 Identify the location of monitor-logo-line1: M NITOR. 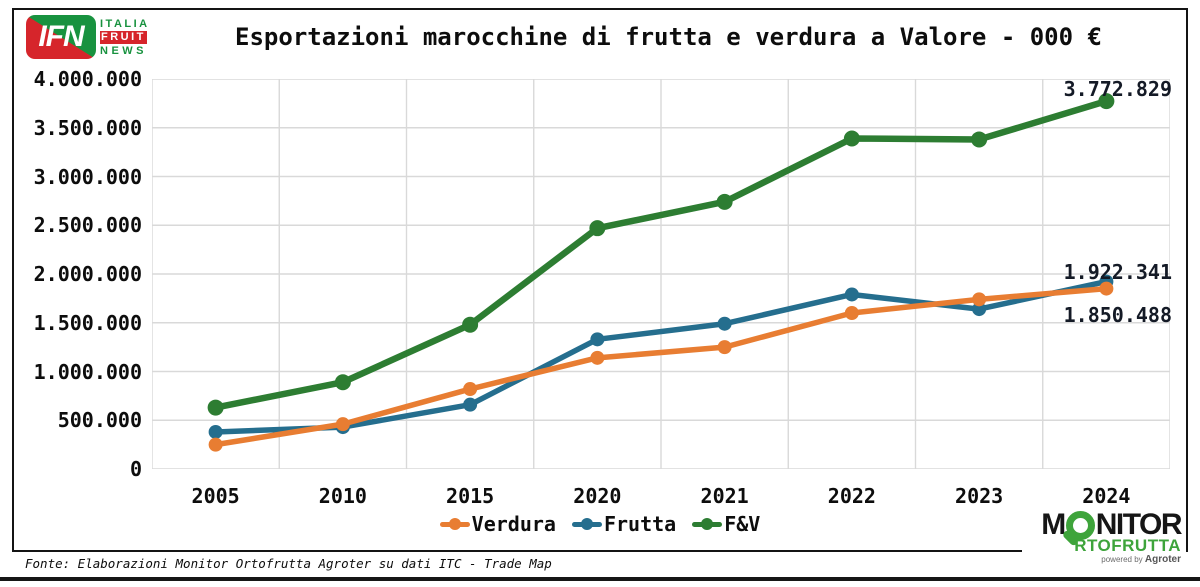
(1112, 527).